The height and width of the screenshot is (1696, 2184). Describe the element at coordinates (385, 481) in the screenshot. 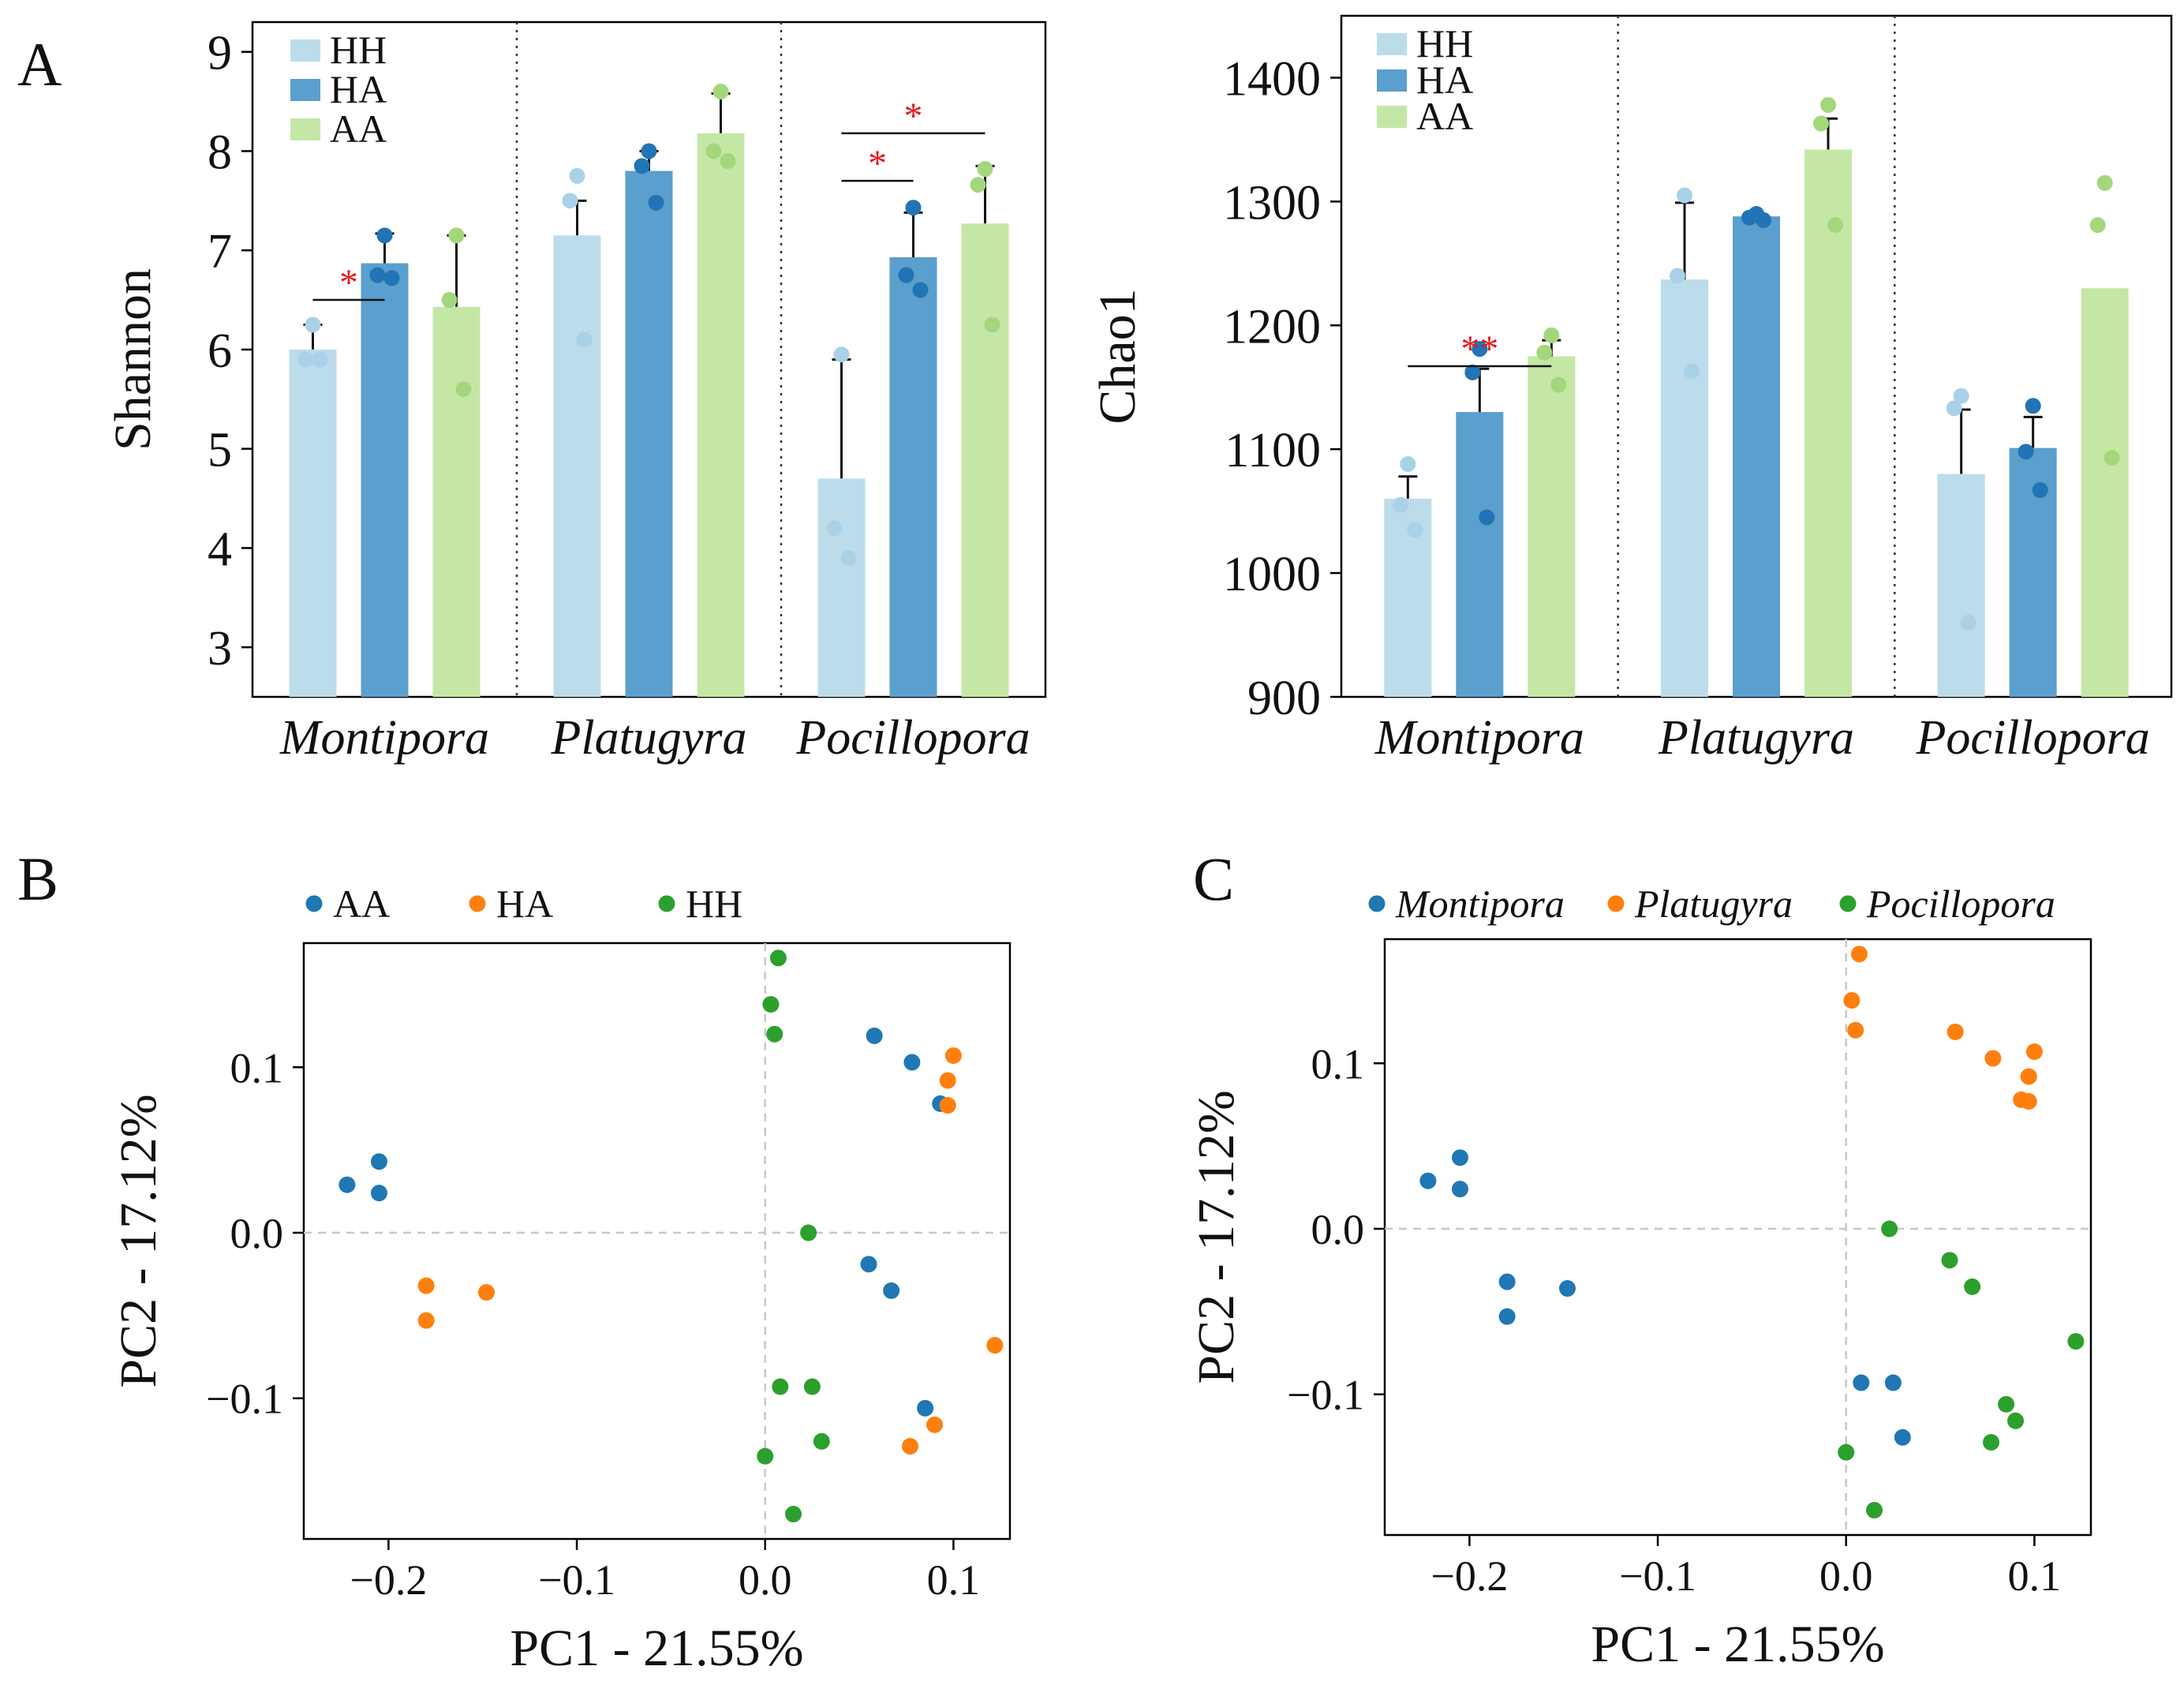

I see `bar-montipora-ha` at that location.